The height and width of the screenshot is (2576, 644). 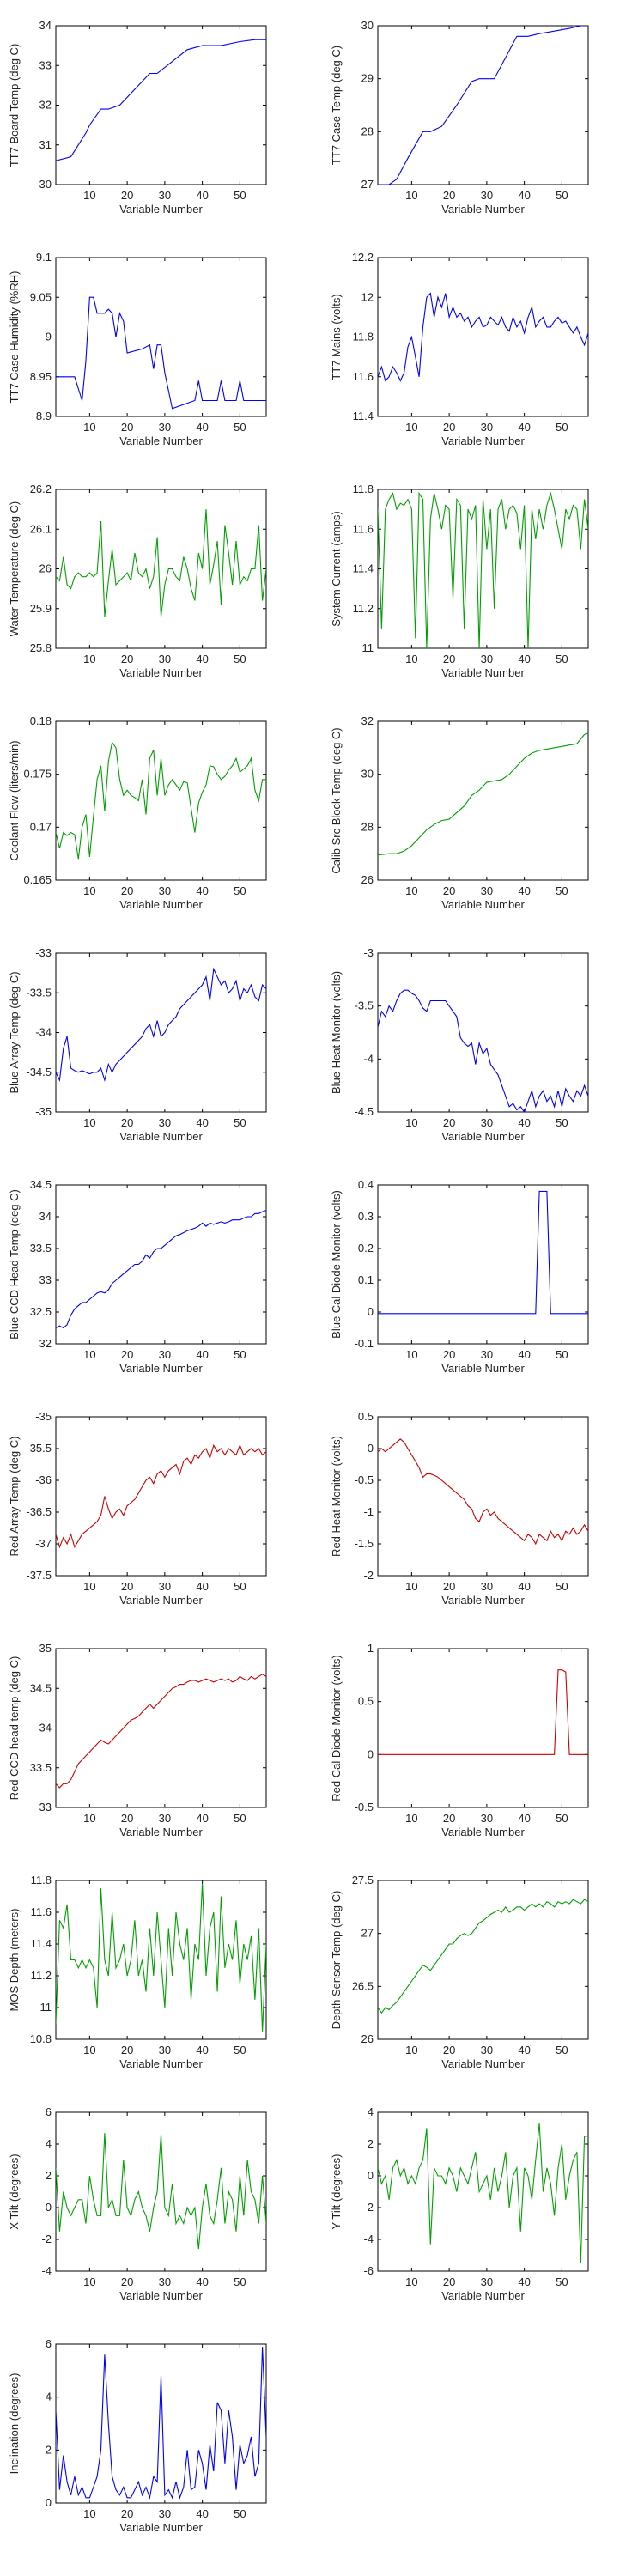 I want to click on y-tick-label: -0.5, so click(x=365, y=1480).